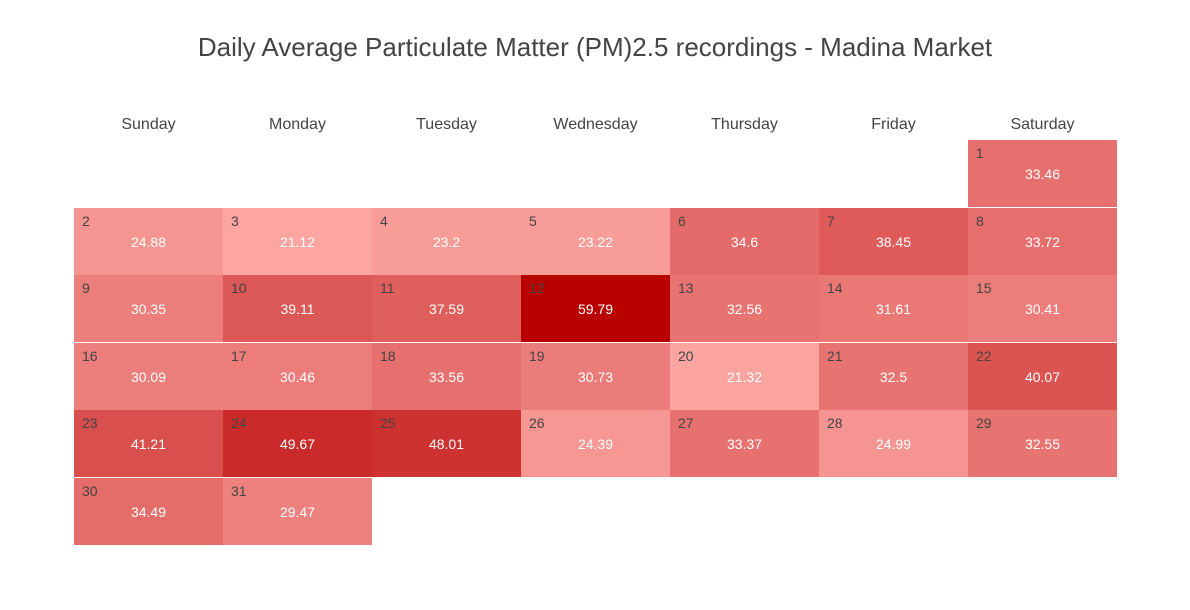 This screenshot has width=1190, height=610. What do you see at coordinates (90, 356) in the screenshot?
I see `day-number-label: 16` at bounding box center [90, 356].